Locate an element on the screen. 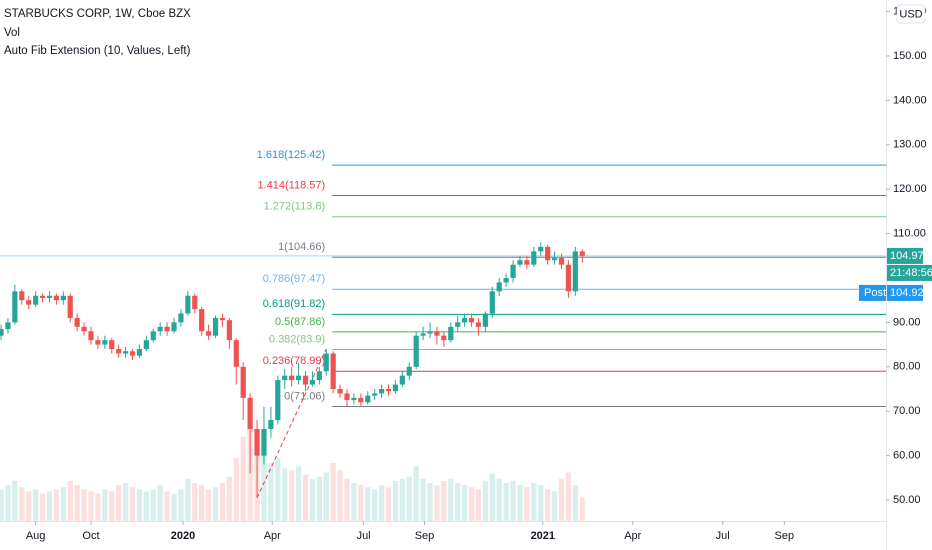  fib-label: 0.236(78.99) is located at coordinates (294, 361).